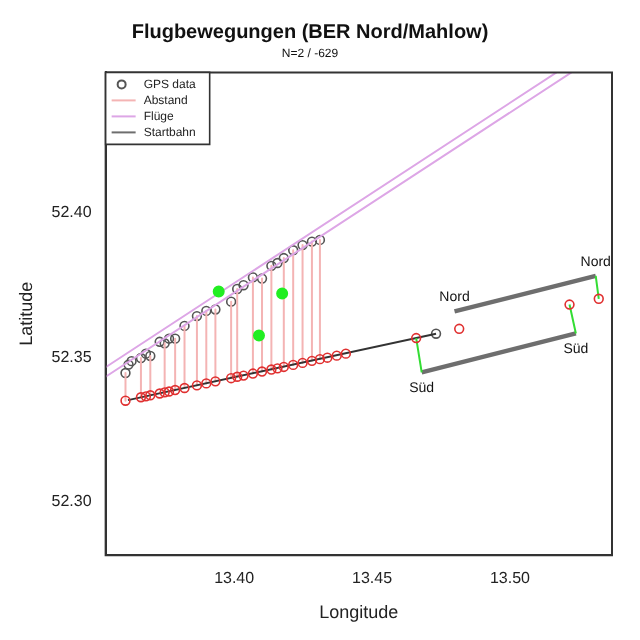 This screenshot has height=640, width=640. Describe the element at coordinates (72, 356) in the screenshot. I see `y-tick-label: 52.35` at that location.